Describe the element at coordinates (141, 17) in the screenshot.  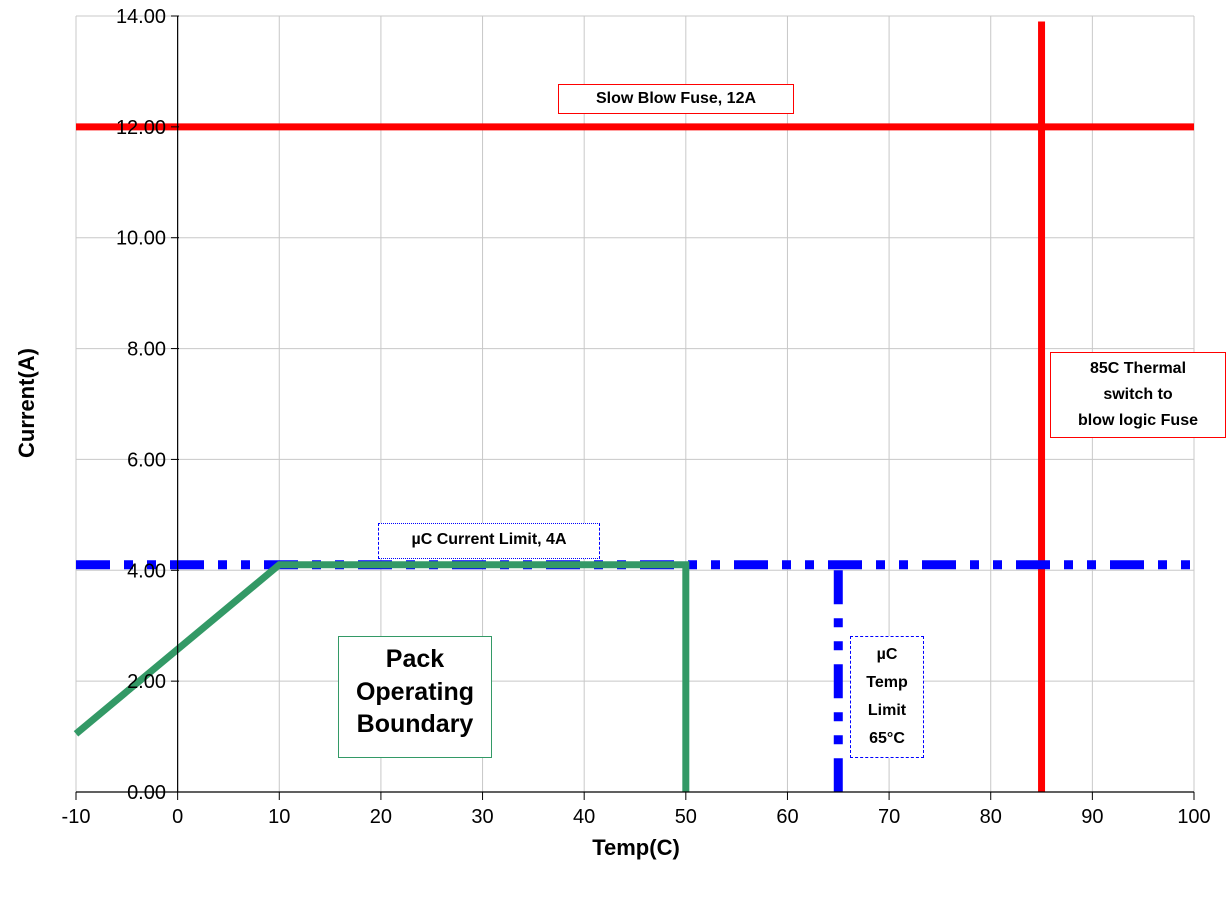
I see `y-tick-label: 14.00` at that location.